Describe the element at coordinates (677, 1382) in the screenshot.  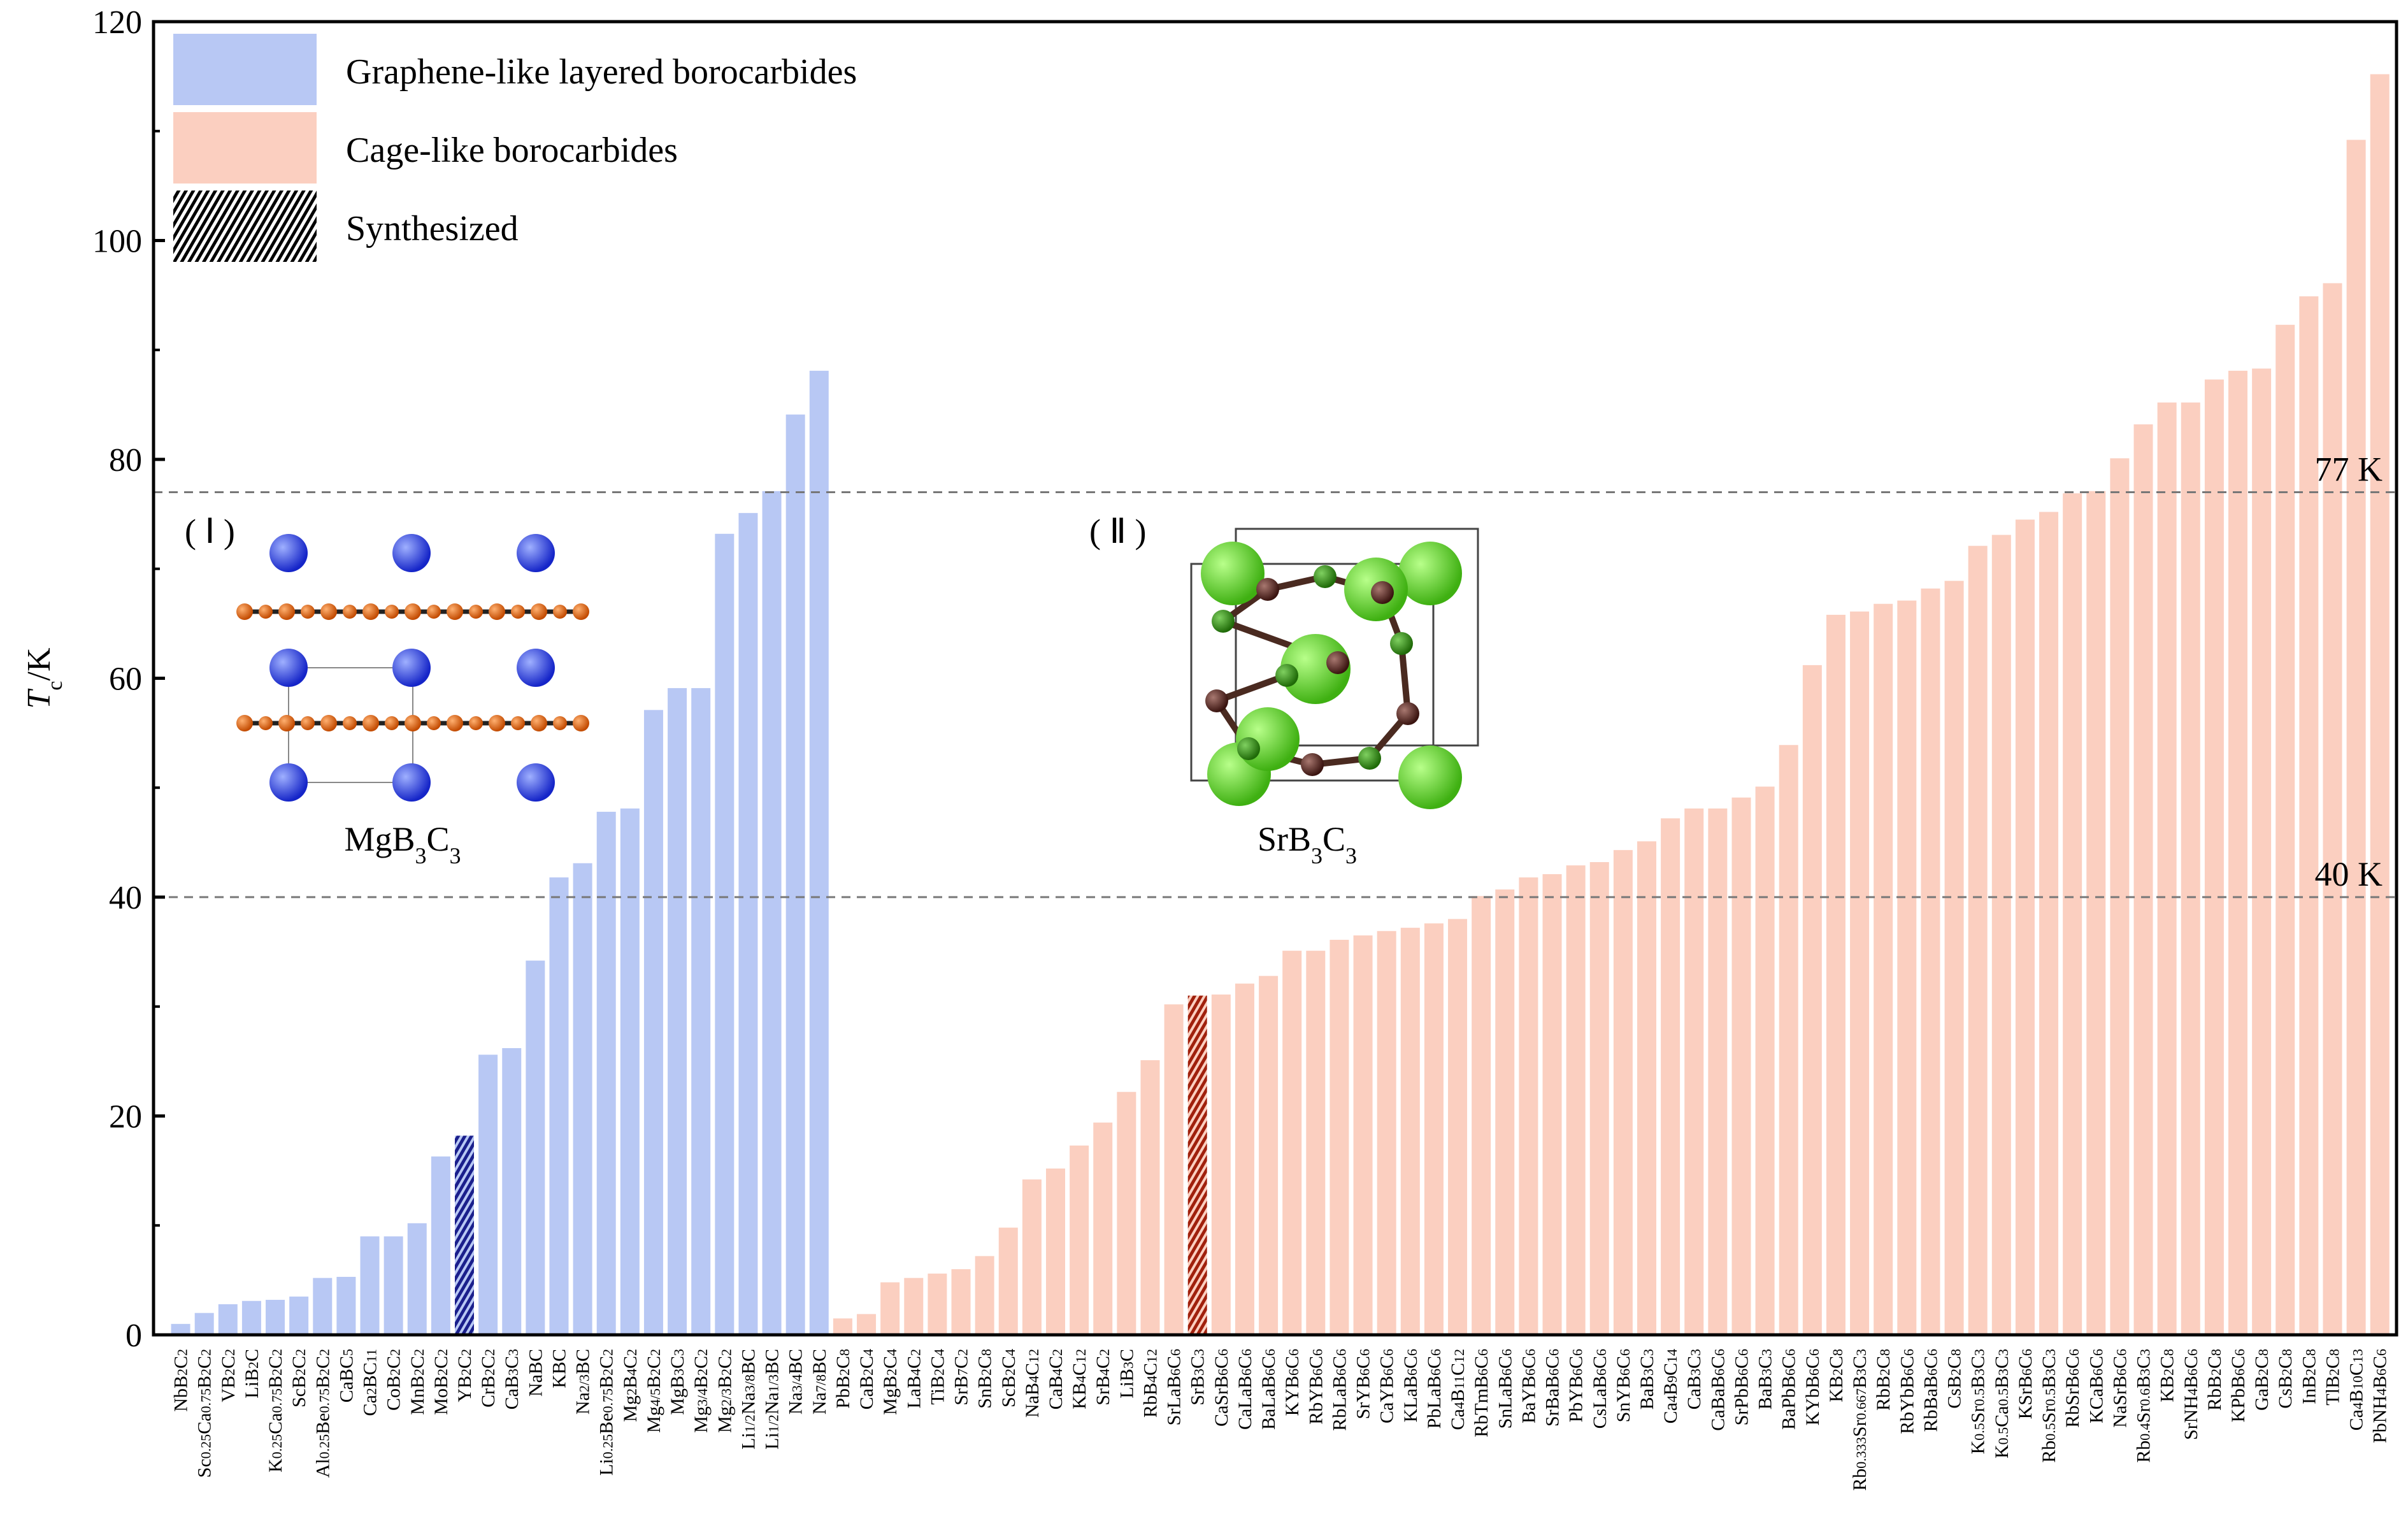
I see `x-tick-label: MgB3C3` at that location.